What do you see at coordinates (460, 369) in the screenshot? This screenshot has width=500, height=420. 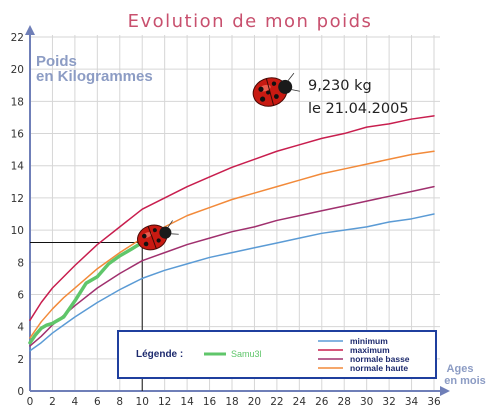 I see `x-axis-label-line1: Ages` at bounding box center [460, 369].